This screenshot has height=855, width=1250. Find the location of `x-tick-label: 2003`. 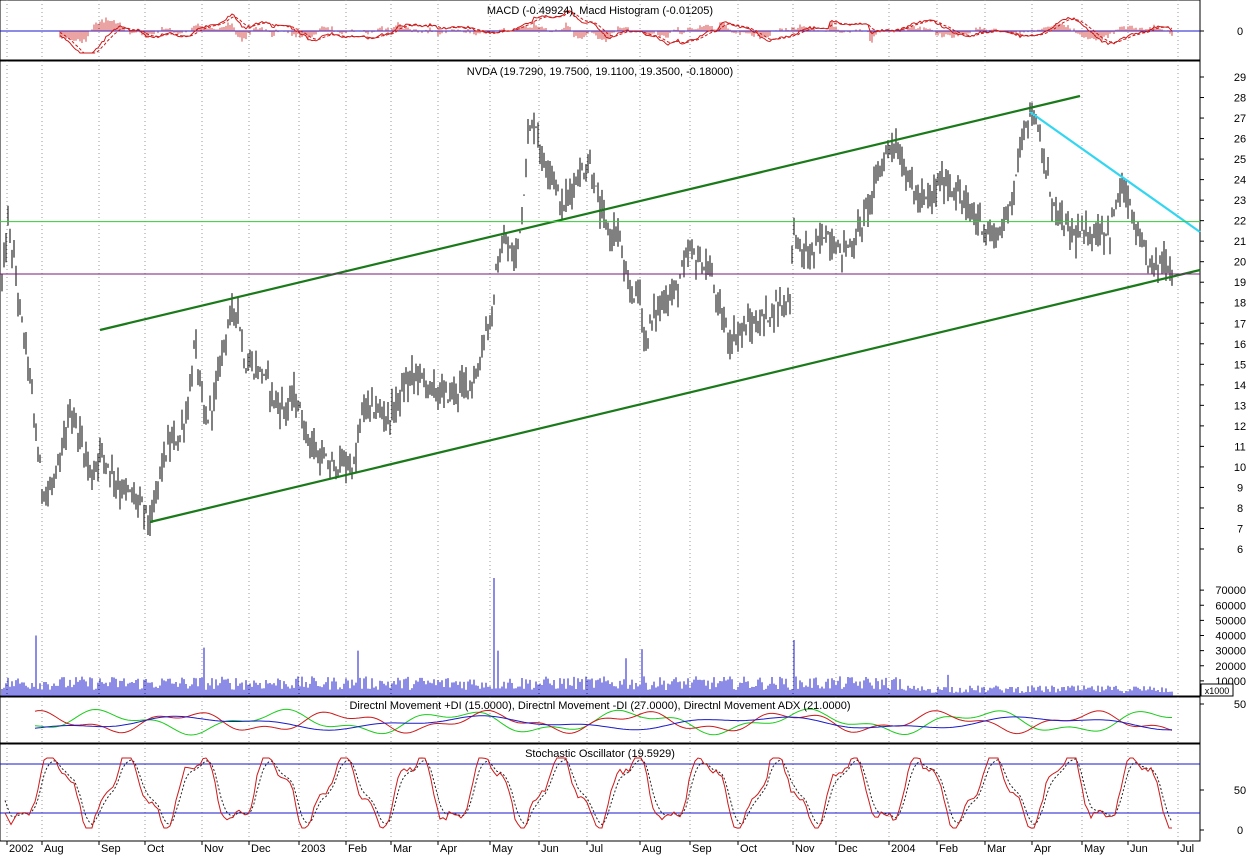

x-tick-label: 2003 is located at coordinates (313, 849).